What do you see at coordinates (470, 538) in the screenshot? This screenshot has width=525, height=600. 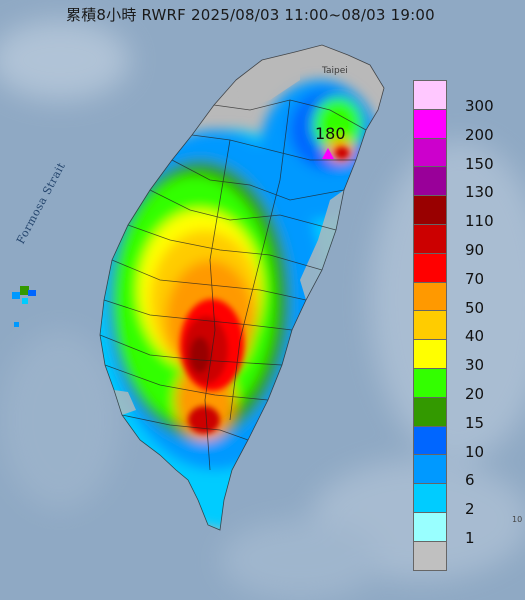 I see `legend-label: 1` at bounding box center [470, 538].